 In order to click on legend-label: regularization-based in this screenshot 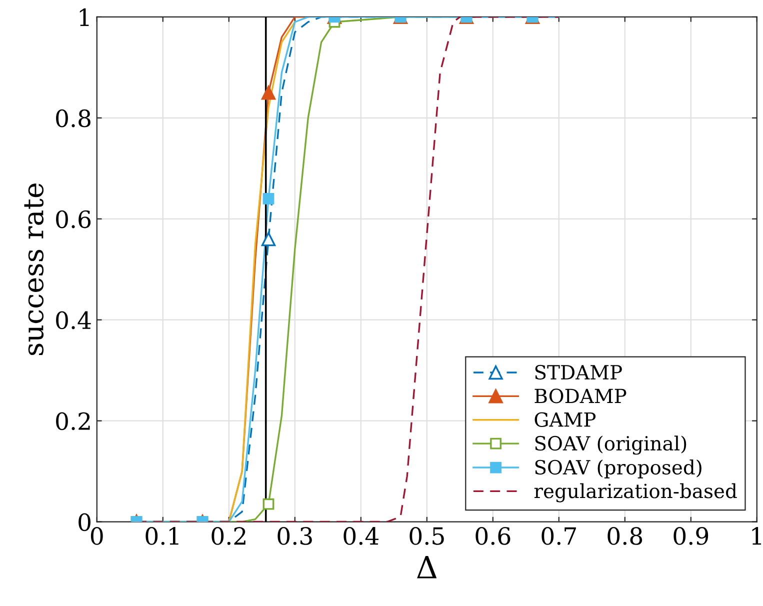, I will do `click(635, 492)`.